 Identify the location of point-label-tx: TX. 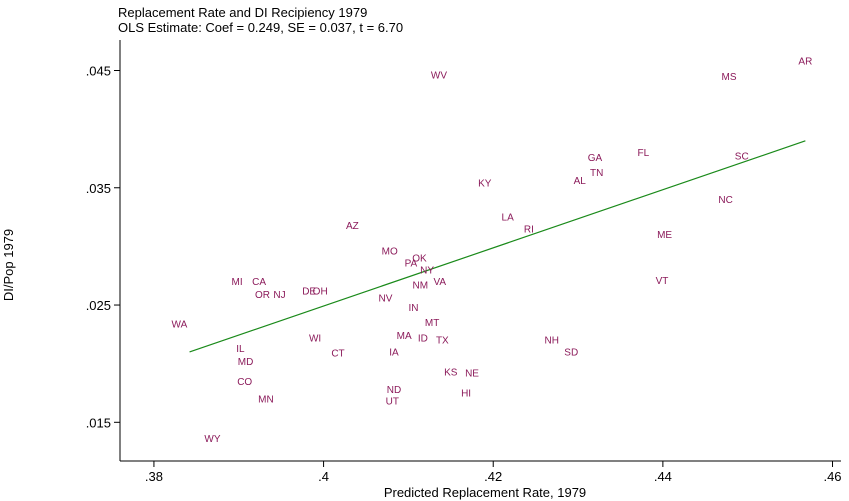
(442, 341).